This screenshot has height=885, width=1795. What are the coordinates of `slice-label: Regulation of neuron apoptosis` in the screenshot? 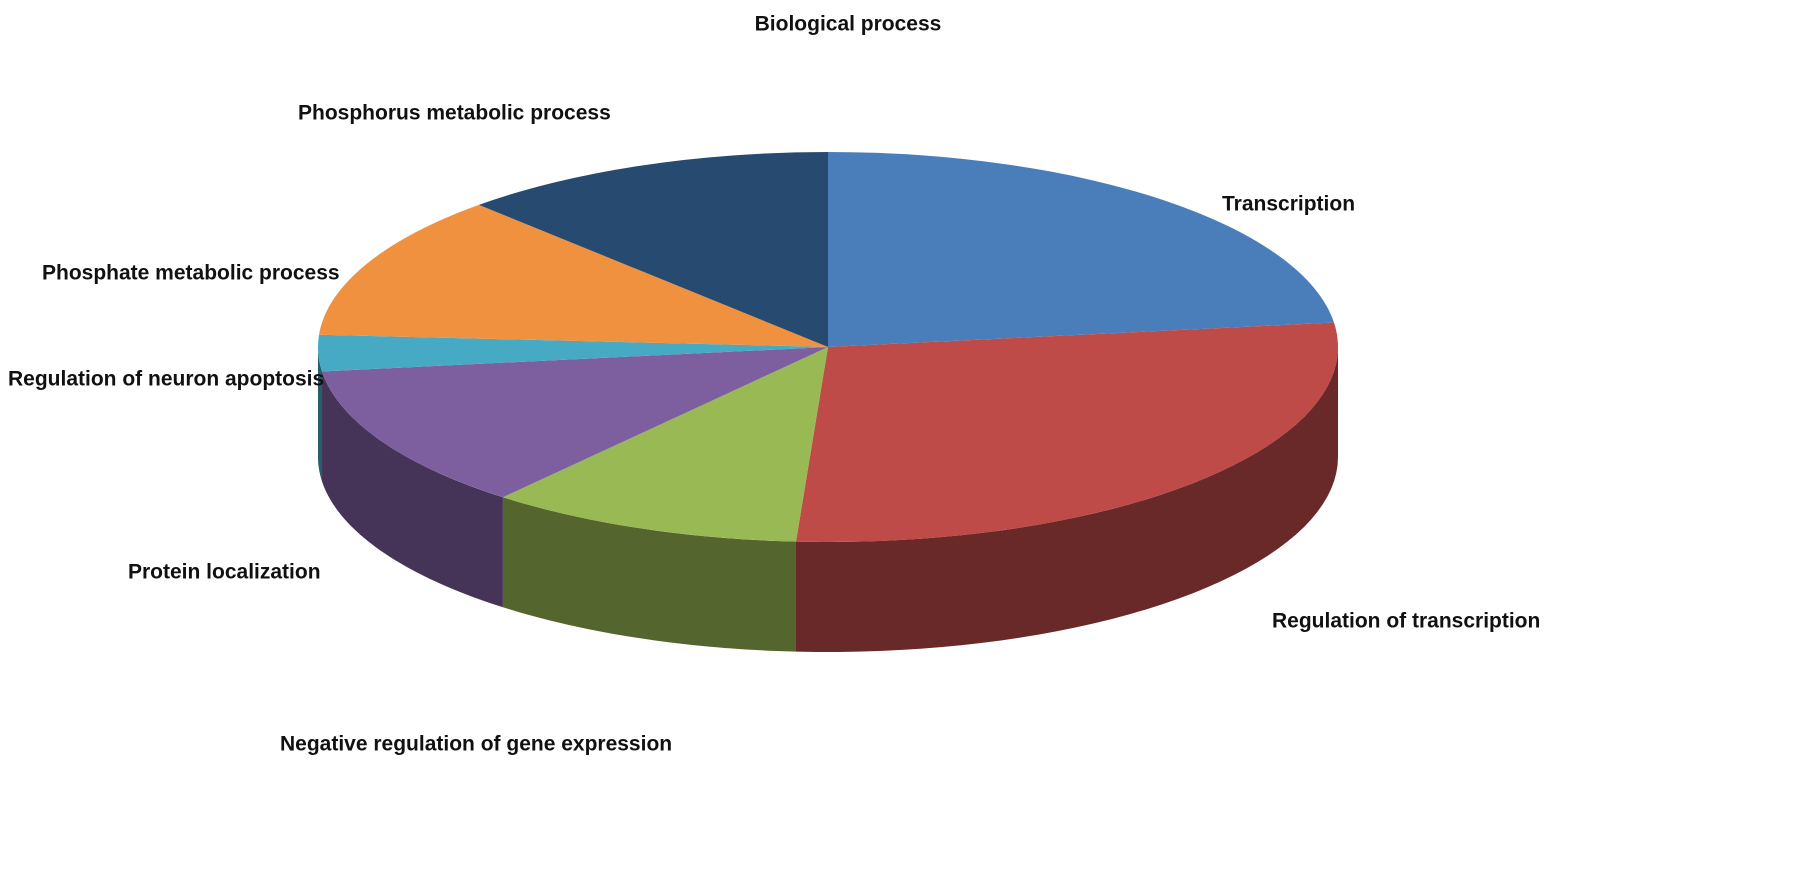 It's located at (166, 379).